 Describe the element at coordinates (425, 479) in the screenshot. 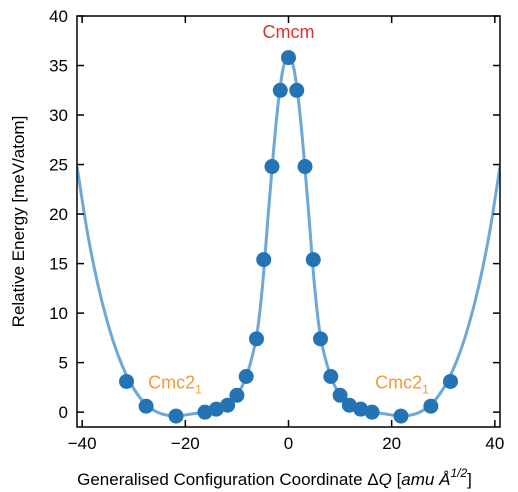

I see `x-axis-label-unit: amu Å` at that location.